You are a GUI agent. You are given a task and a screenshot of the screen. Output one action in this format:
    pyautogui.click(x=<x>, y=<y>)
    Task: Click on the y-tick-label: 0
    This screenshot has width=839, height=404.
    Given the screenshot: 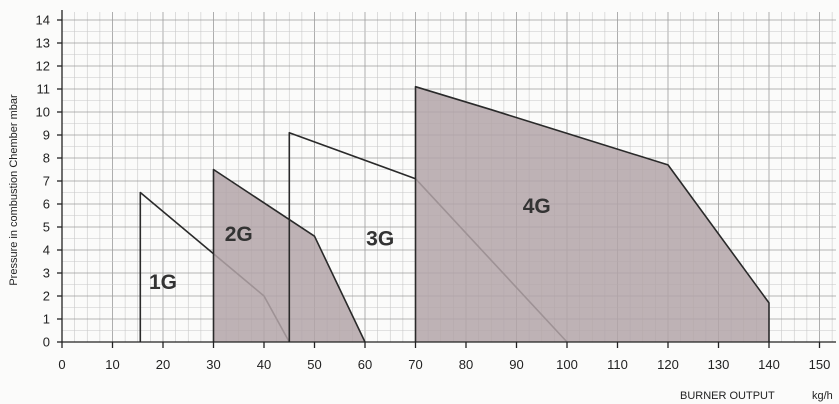 What is the action you would take?
    pyautogui.click(x=46, y=342)
    